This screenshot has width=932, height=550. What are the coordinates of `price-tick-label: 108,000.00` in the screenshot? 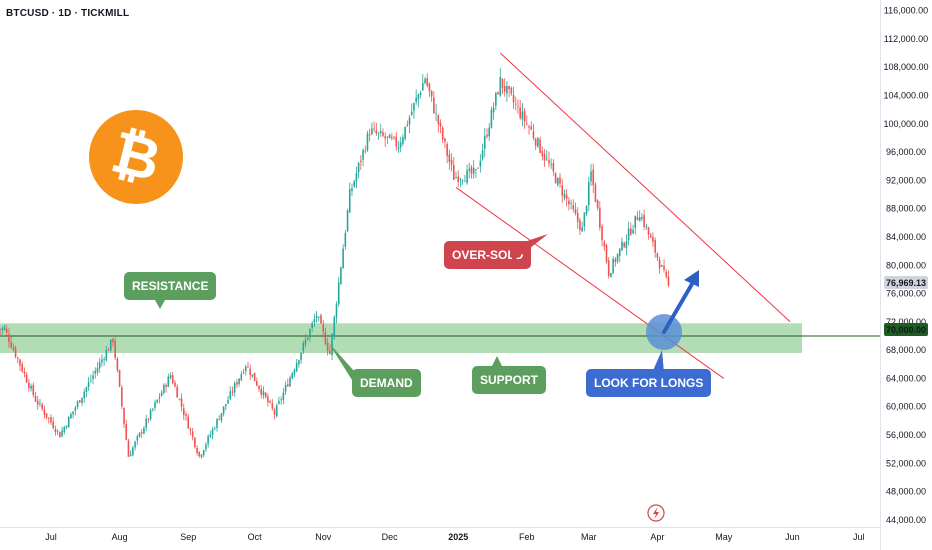 It's located at (905, 67).